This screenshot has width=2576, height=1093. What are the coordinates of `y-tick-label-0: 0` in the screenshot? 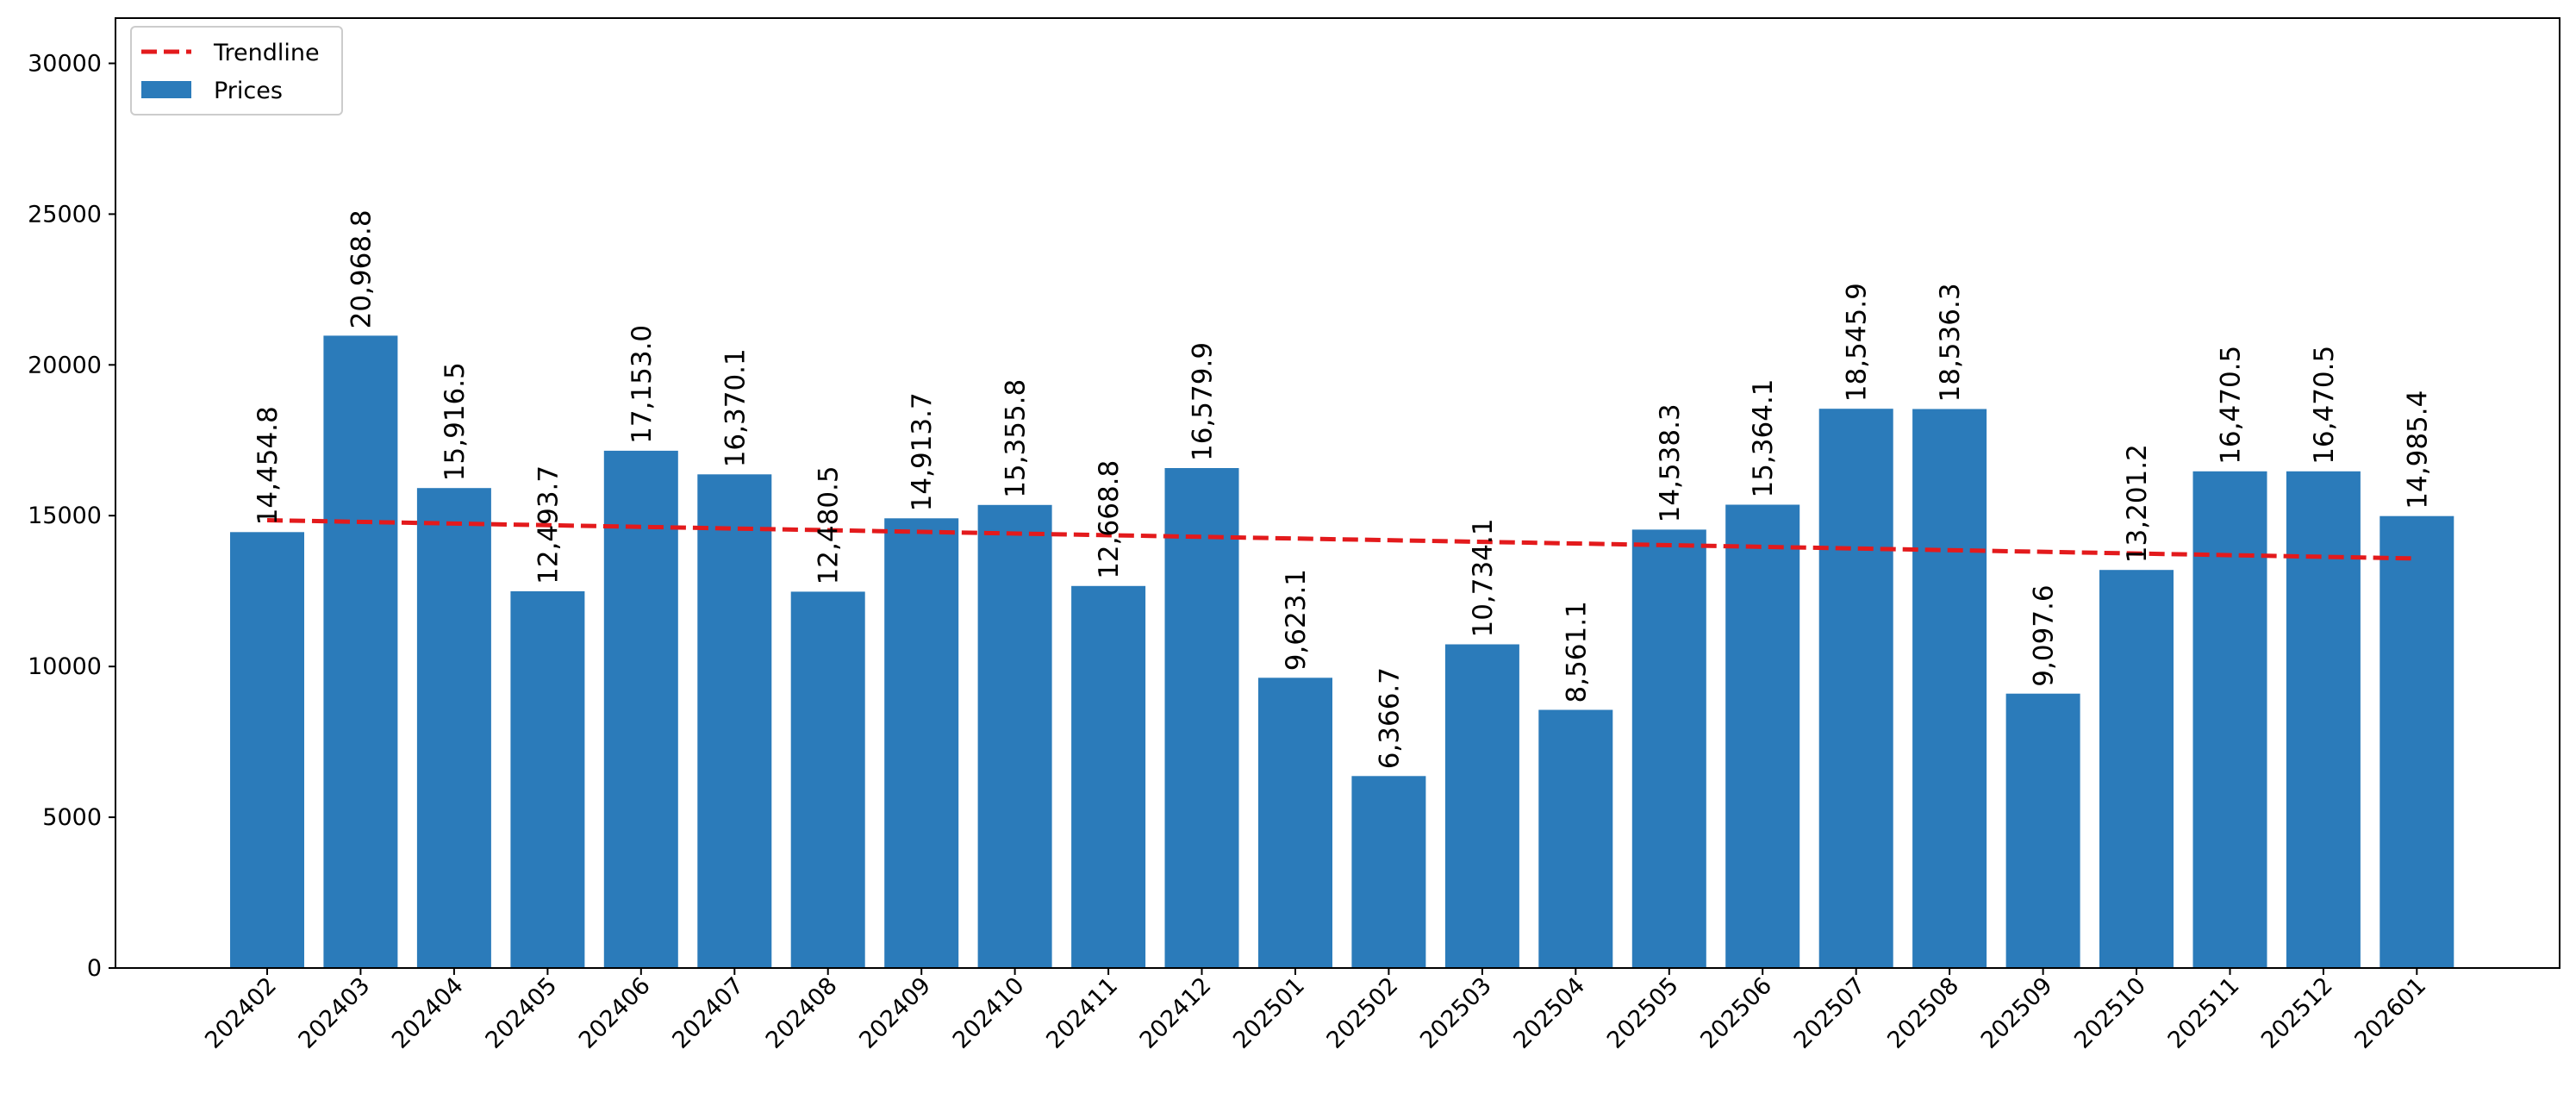 It's located at (94, 968).